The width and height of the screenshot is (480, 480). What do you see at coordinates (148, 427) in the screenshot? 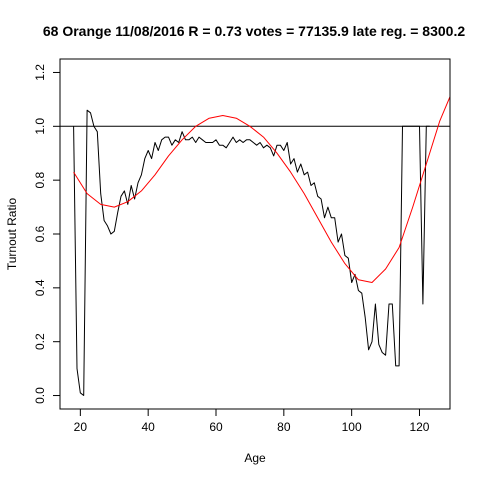
I see `x-tick-label: 40` at bounding box center [148, 427].